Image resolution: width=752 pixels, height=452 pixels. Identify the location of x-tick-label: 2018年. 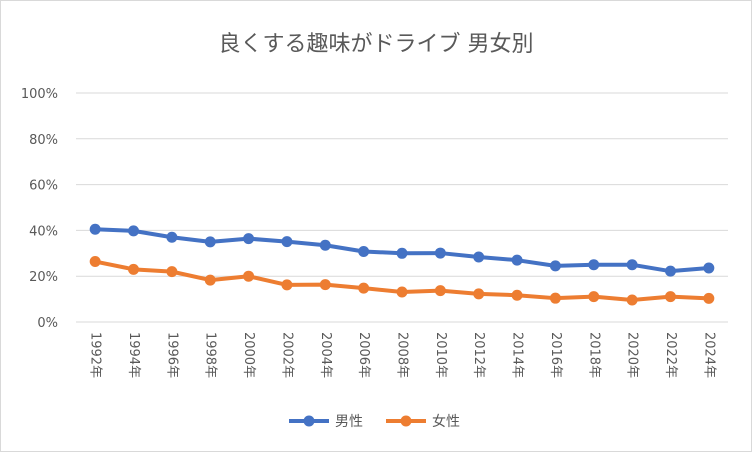
(593, 355).